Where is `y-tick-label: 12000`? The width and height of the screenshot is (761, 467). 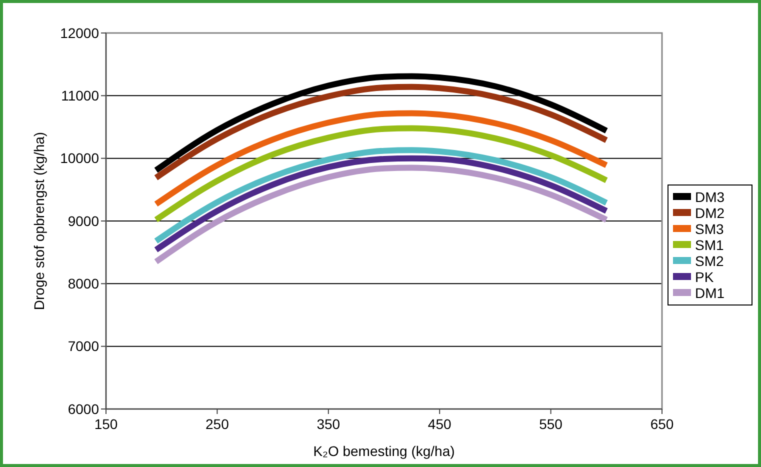 y-tick-label: 12000 is located at coordinates (80, 32).